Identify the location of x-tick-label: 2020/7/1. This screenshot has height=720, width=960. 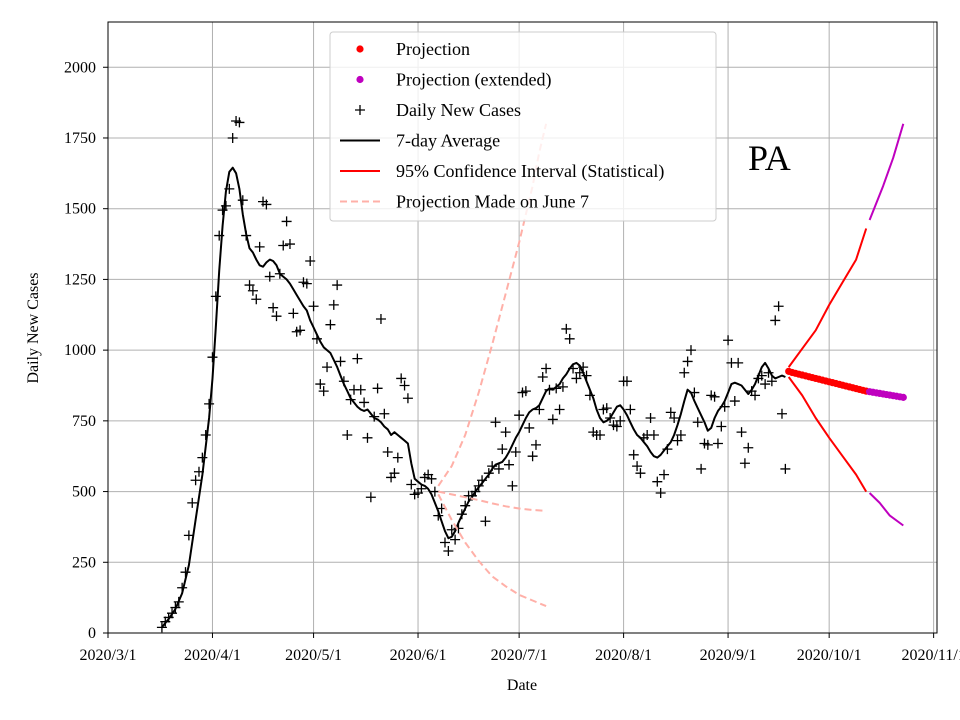
(519, 655).